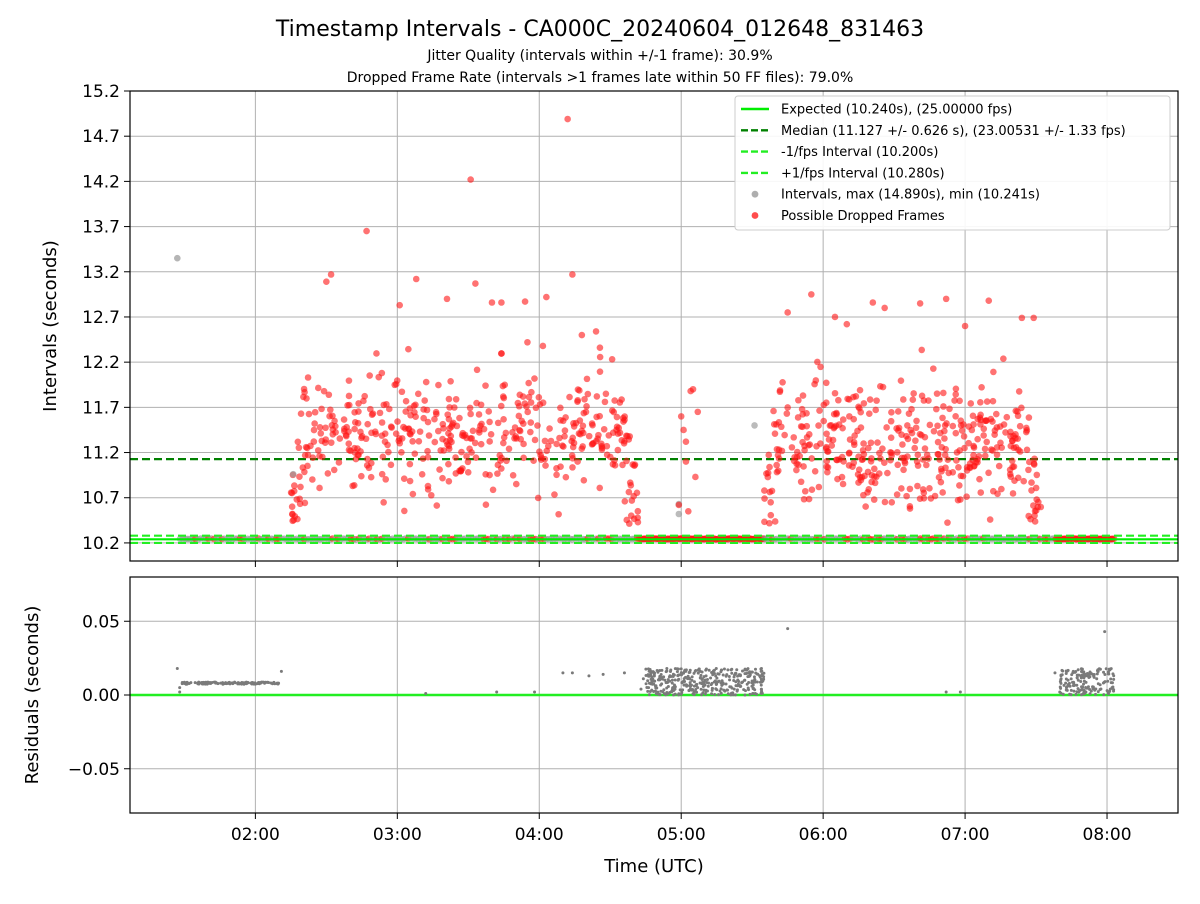 Image resolution: width=1200 pixels, height=904 pixels. What do you see at coordinates (965, 835) in the screenshot?
I see `time-x-tick-label: 07:00` at bounding box center [965, 835].